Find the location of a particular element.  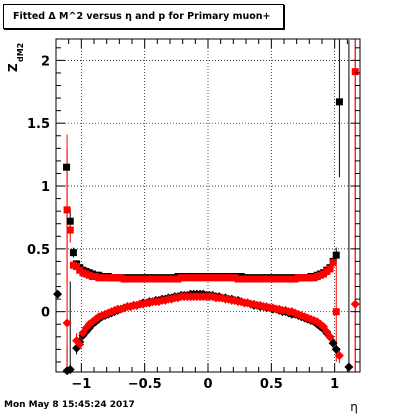

y-tick-label: 0 is located at coordinates (45, 313).